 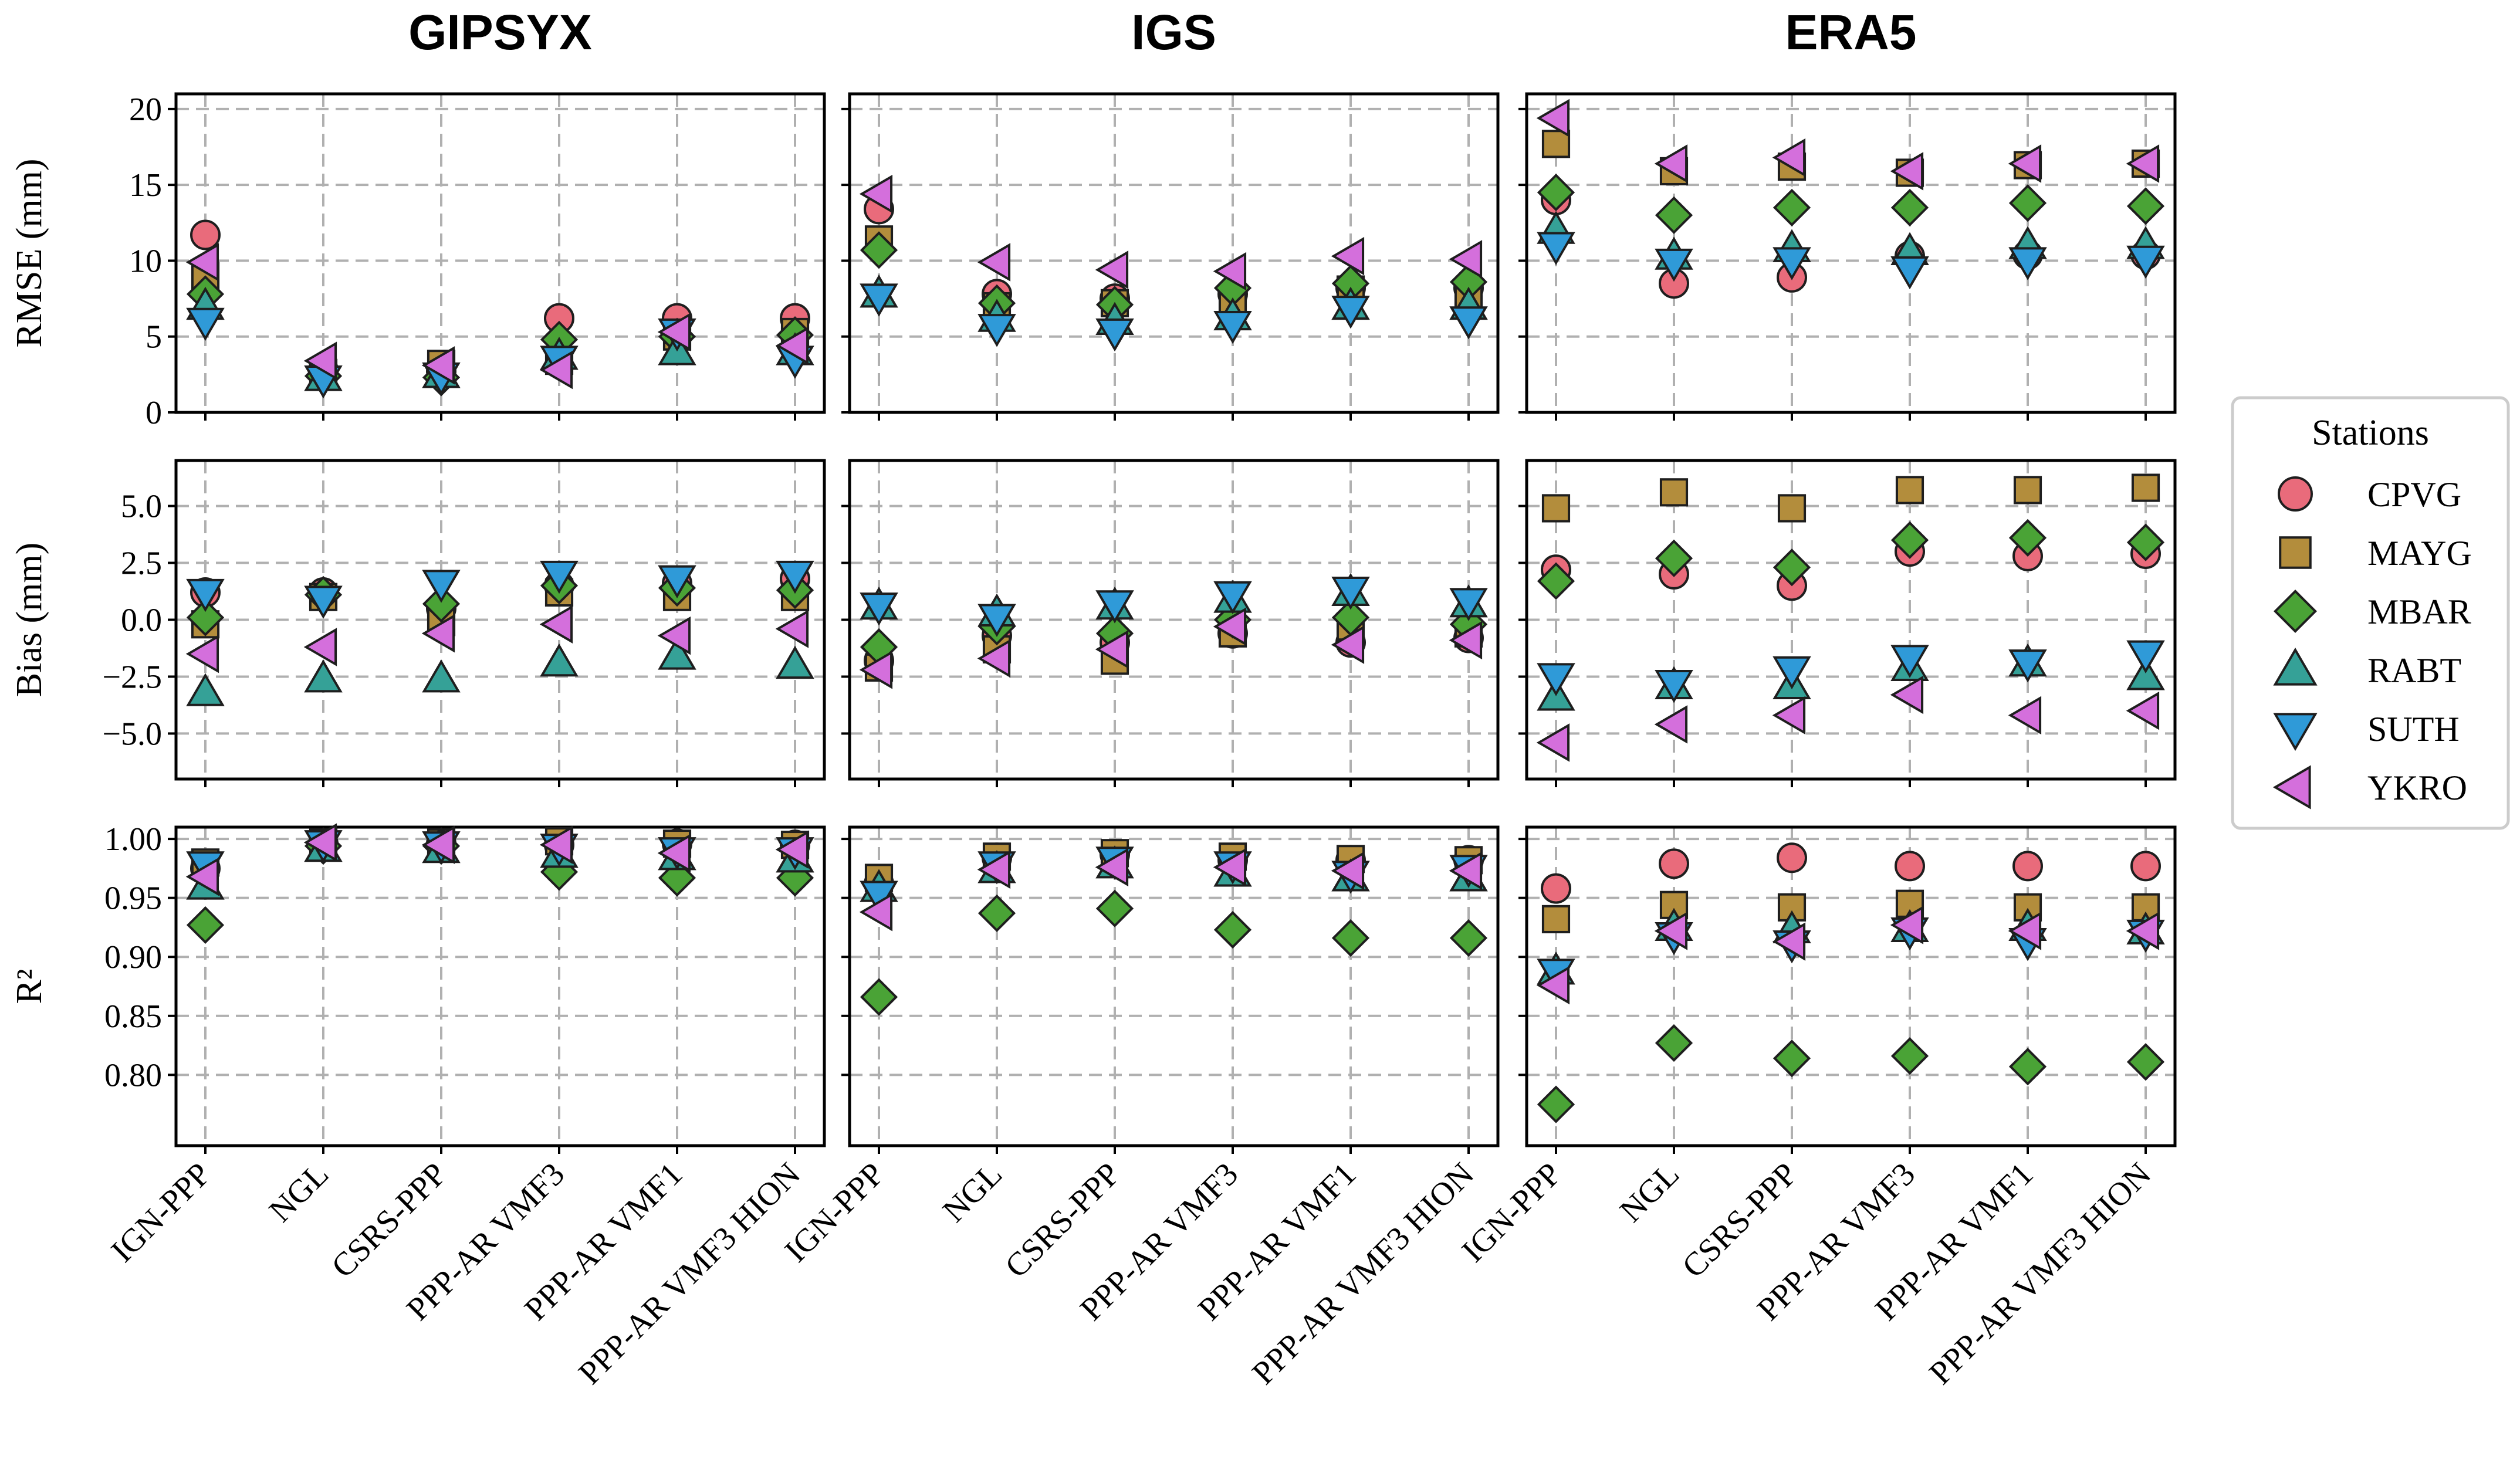 I want to click on legend-marker-cpvg, so click(x=2295, y=494).